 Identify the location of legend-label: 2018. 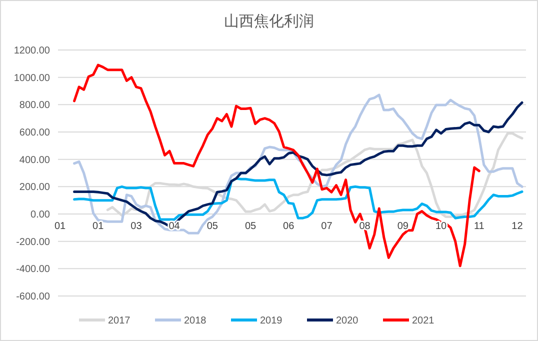
(195, 321).